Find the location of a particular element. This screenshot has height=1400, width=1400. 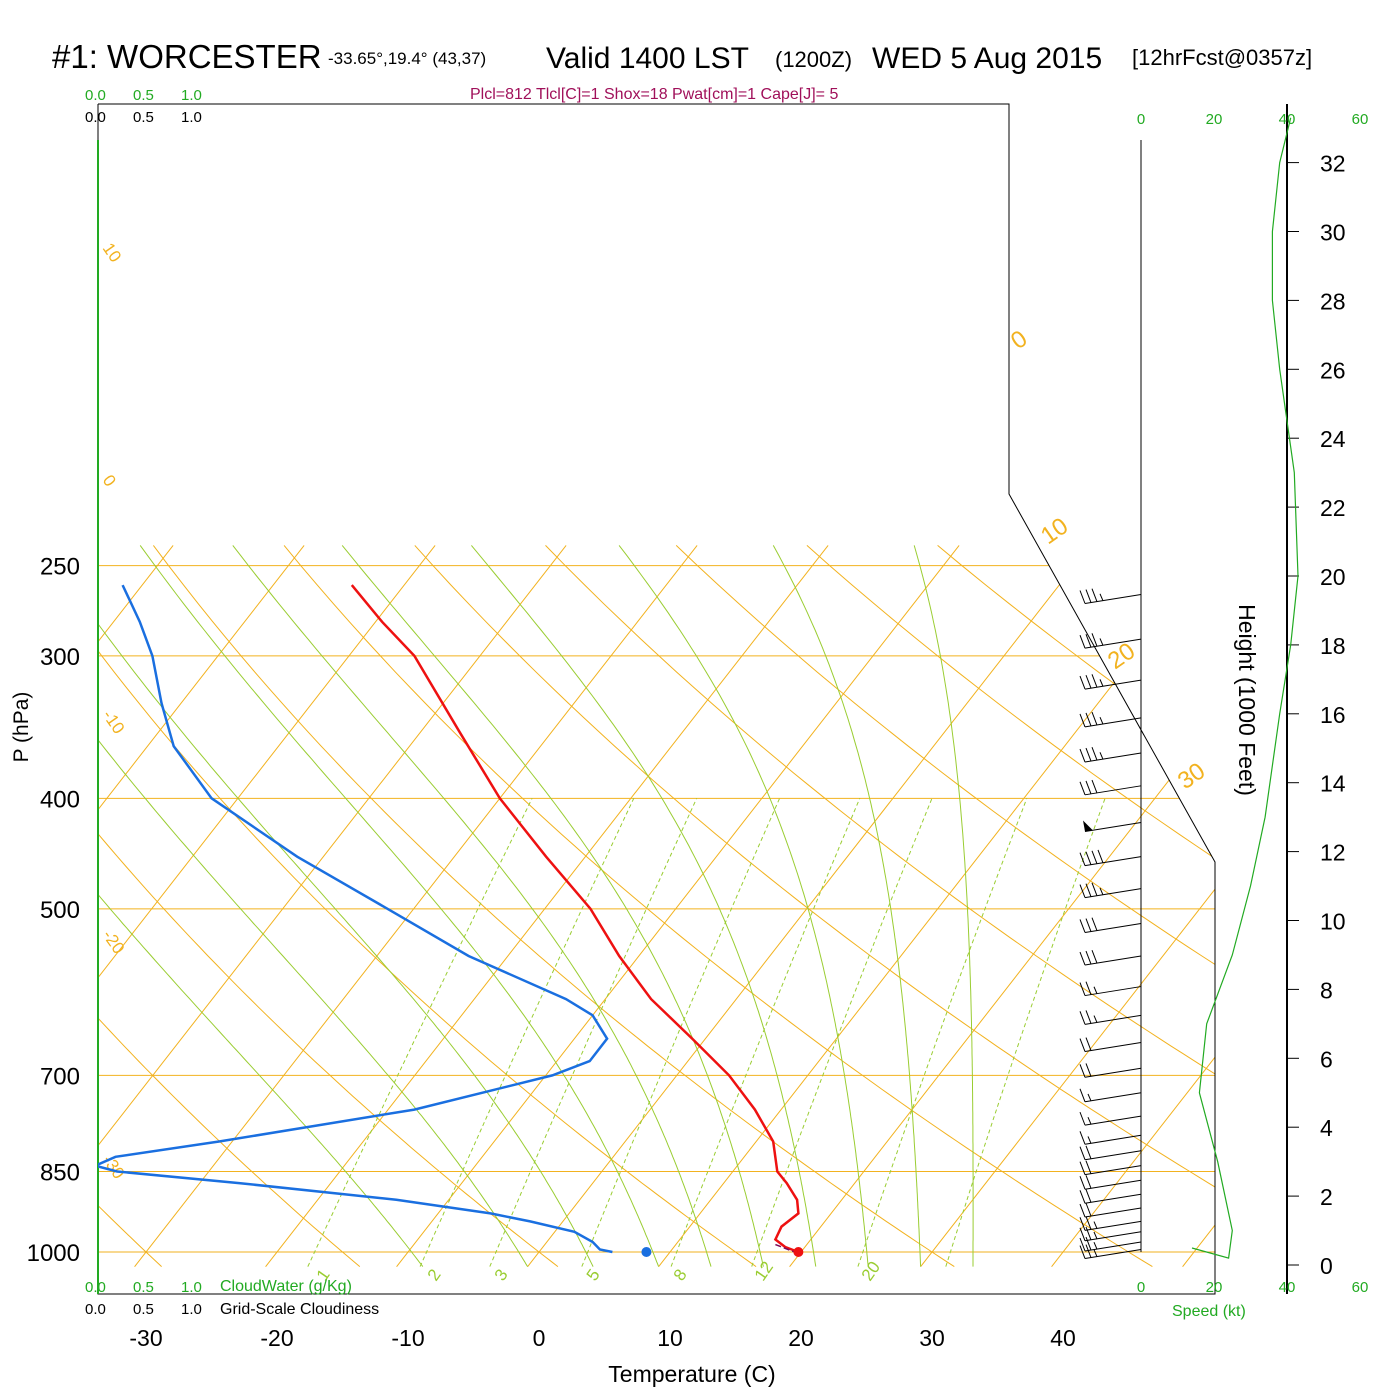

height-tick-label: 18 is located at coordinates (1333, 646).